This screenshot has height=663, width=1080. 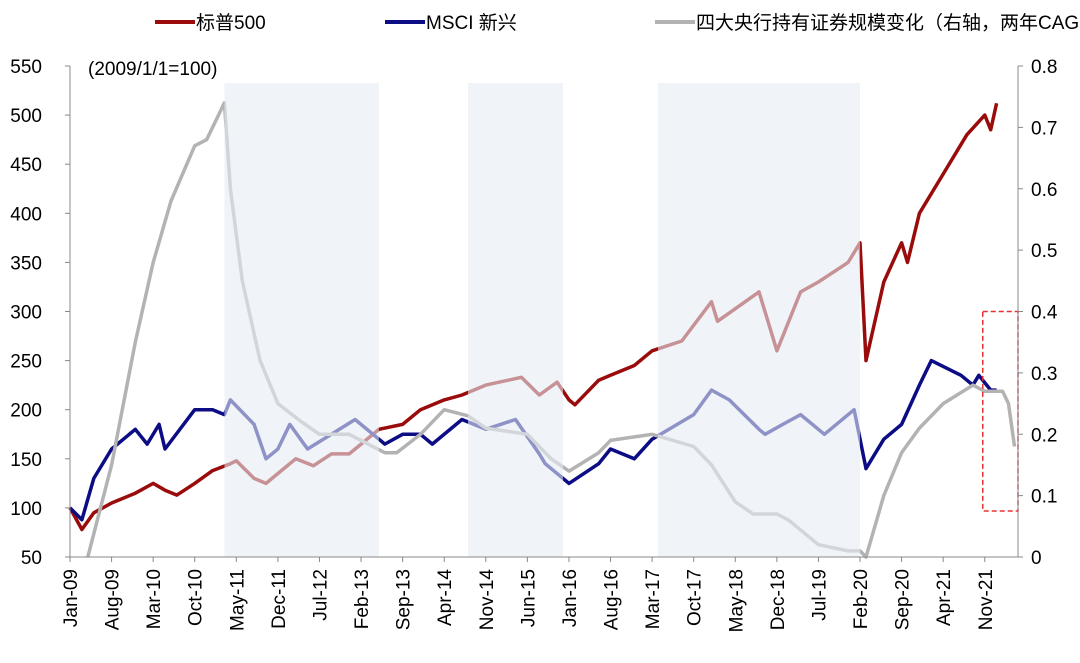 What do you see at coordinates (736, 600) in the screenshot?
I see `x-tick-label: May-18` at bounding box center [736, 600].